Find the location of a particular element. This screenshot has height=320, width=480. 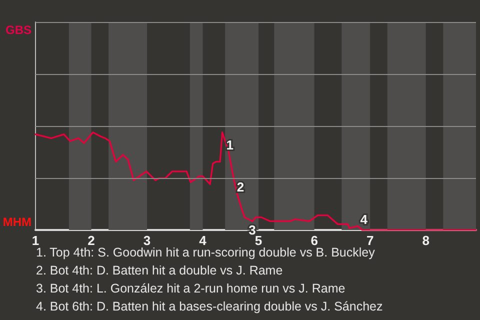

text: 2. Bot 4th: D. Batten hit a double vs J. Rame is located at coordinates (159, 271).